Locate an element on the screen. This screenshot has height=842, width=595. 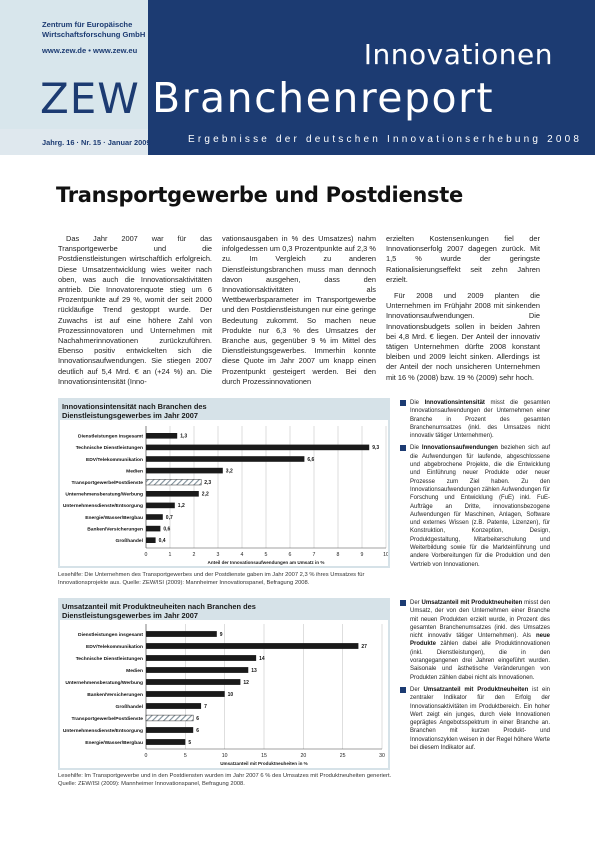
x-tick-label: 9 is located at coordinates (362, 555).